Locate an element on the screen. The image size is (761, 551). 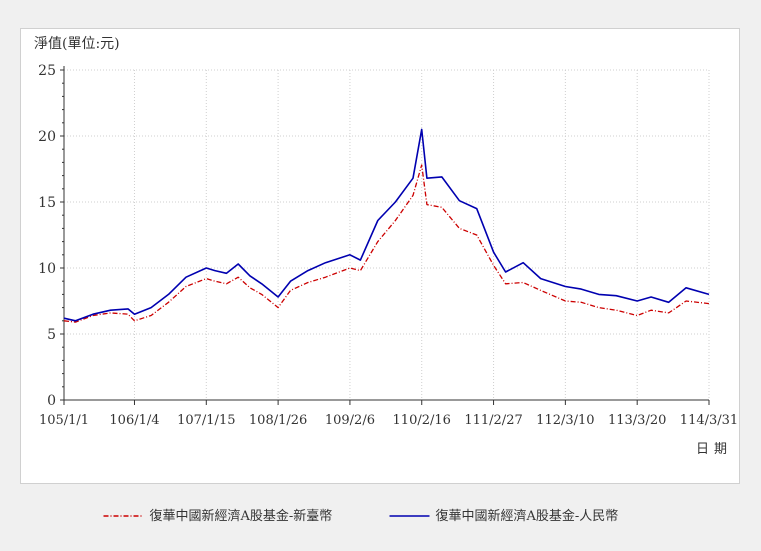
y-tick-label: 25 is located at coordinates (47, 71).